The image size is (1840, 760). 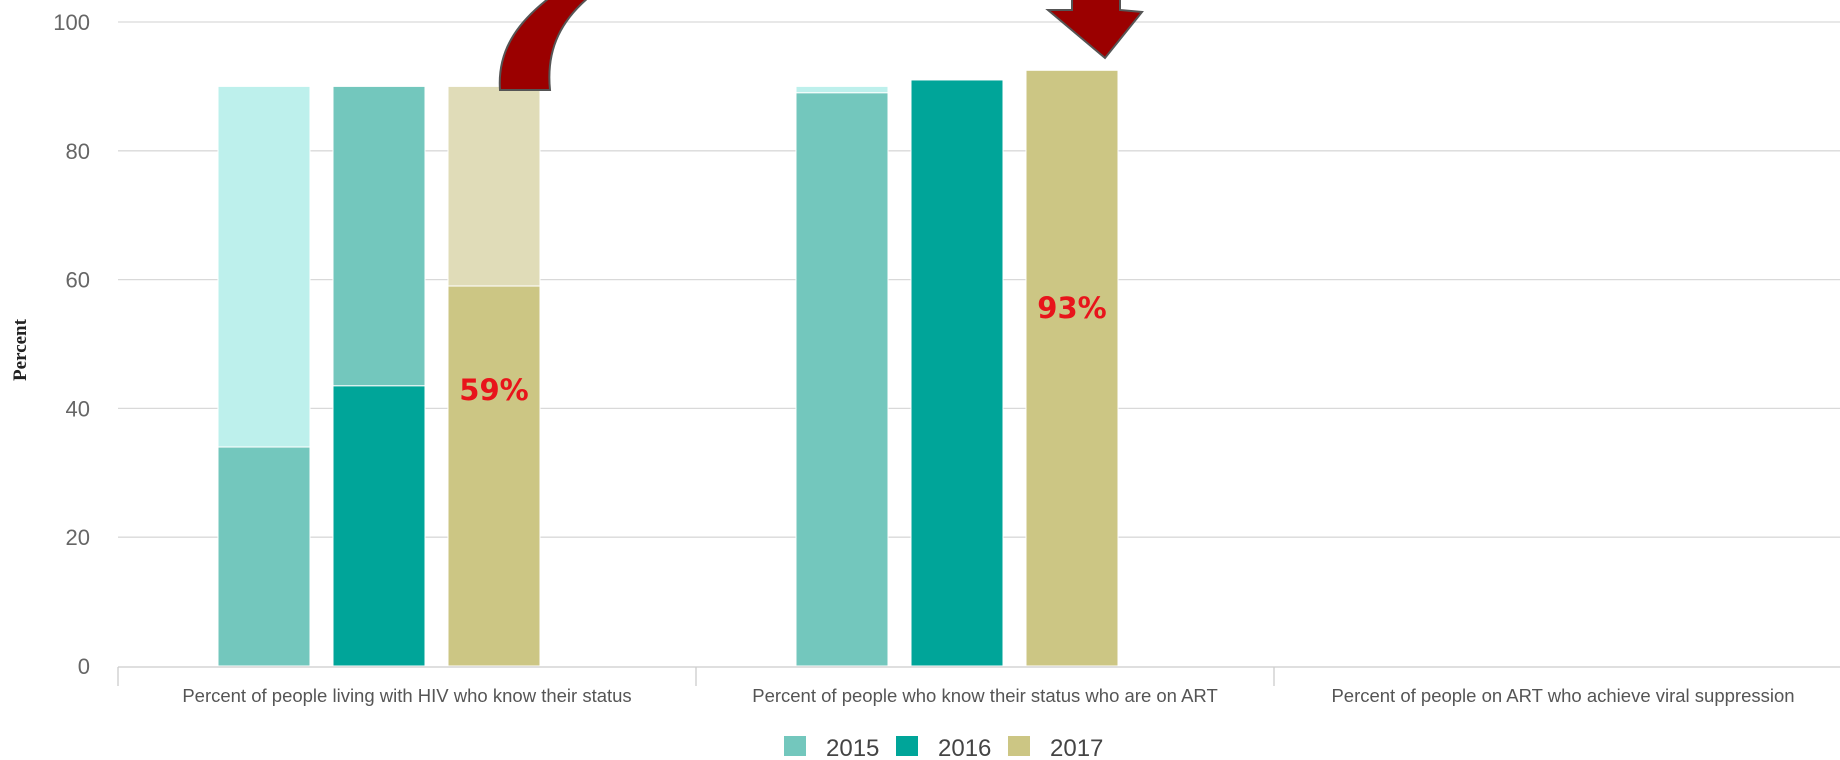 What do you see at coordinates (78, 280) in the screenshot?
I see `y-tick-label: 60` at bounding box center [78, 280].